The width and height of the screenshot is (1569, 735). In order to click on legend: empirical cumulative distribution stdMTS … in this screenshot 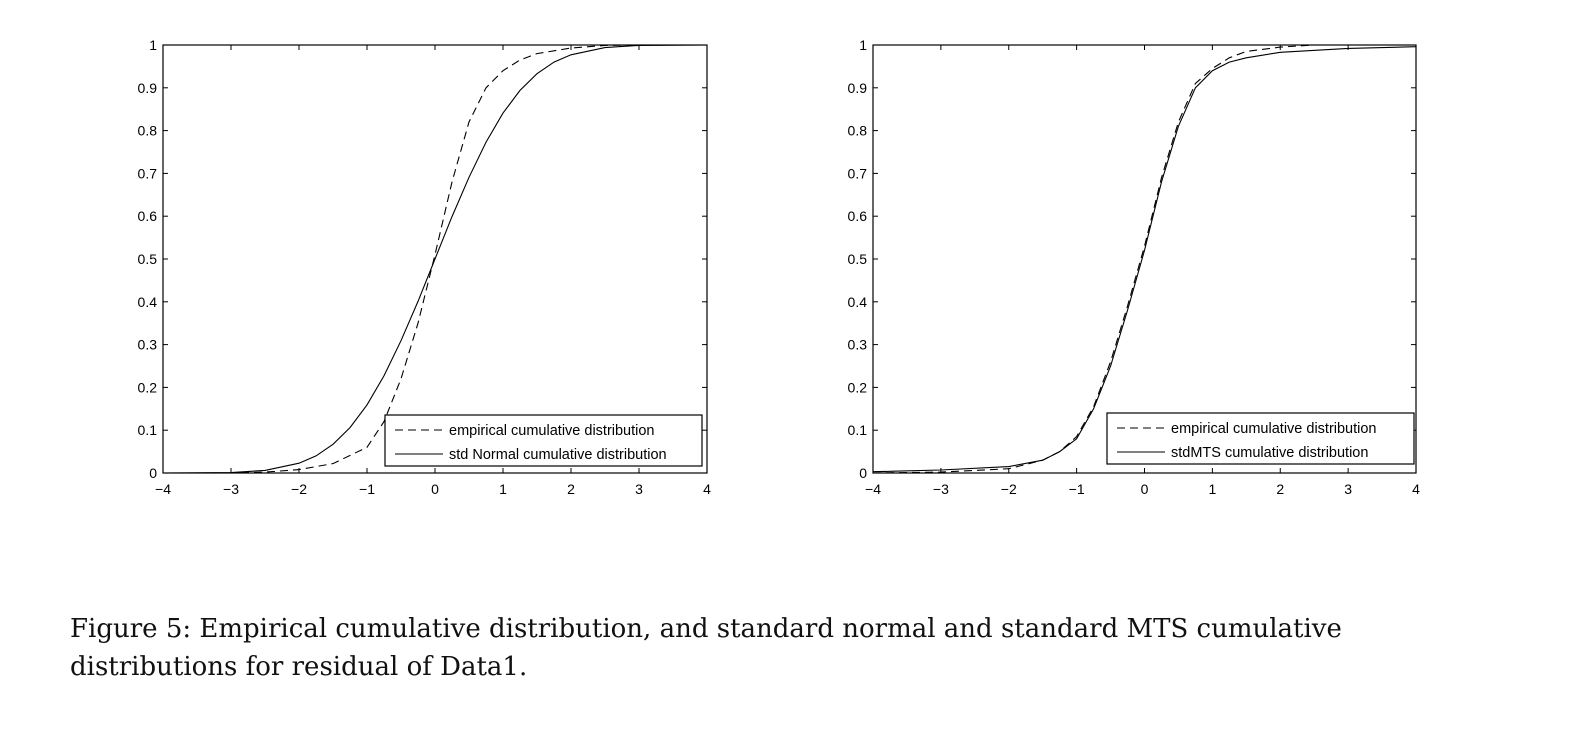, I will do `click(1260, 438)`.